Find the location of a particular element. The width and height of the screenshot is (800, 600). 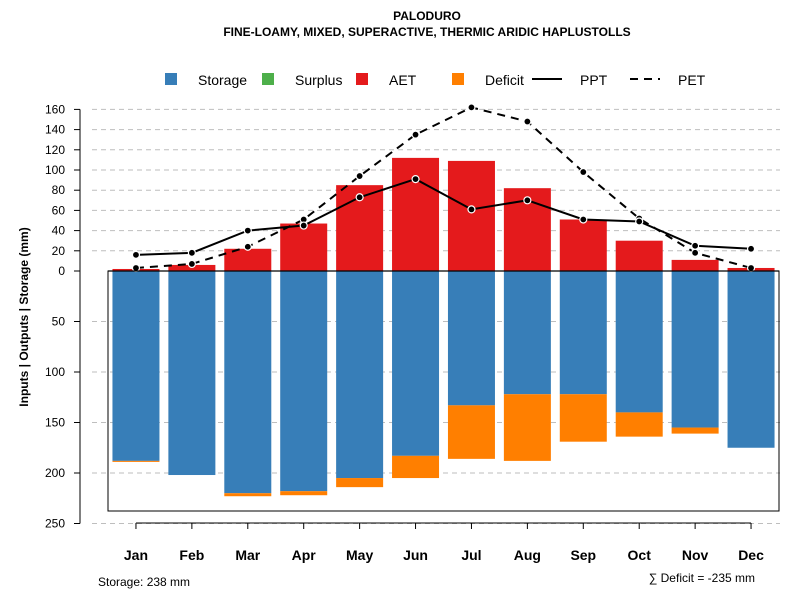

x-tick-label: Nov is located at coordinates (695, 555).